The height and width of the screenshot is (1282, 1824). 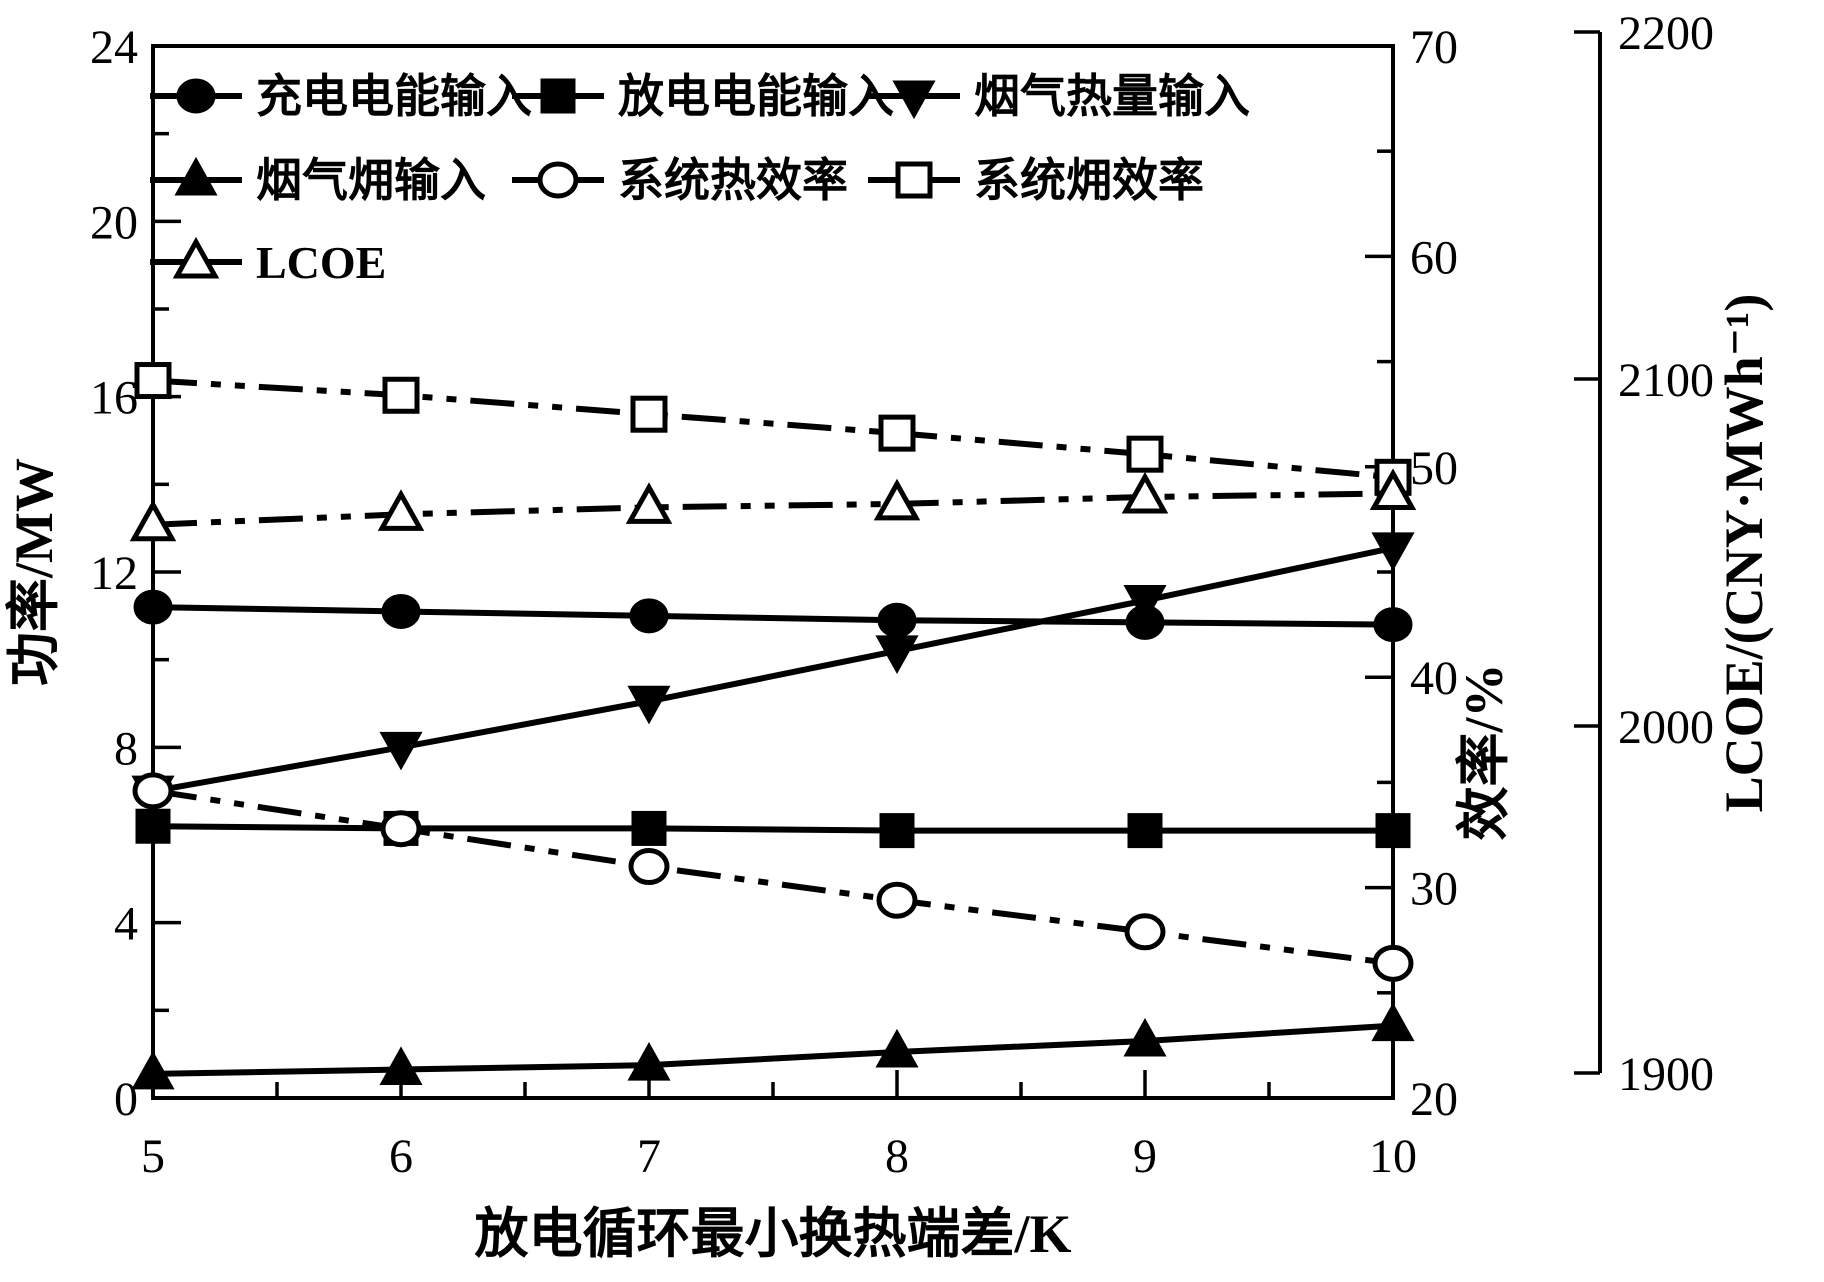 I want to click on eff-tick-label: 50, so click(x=1434, y=468).